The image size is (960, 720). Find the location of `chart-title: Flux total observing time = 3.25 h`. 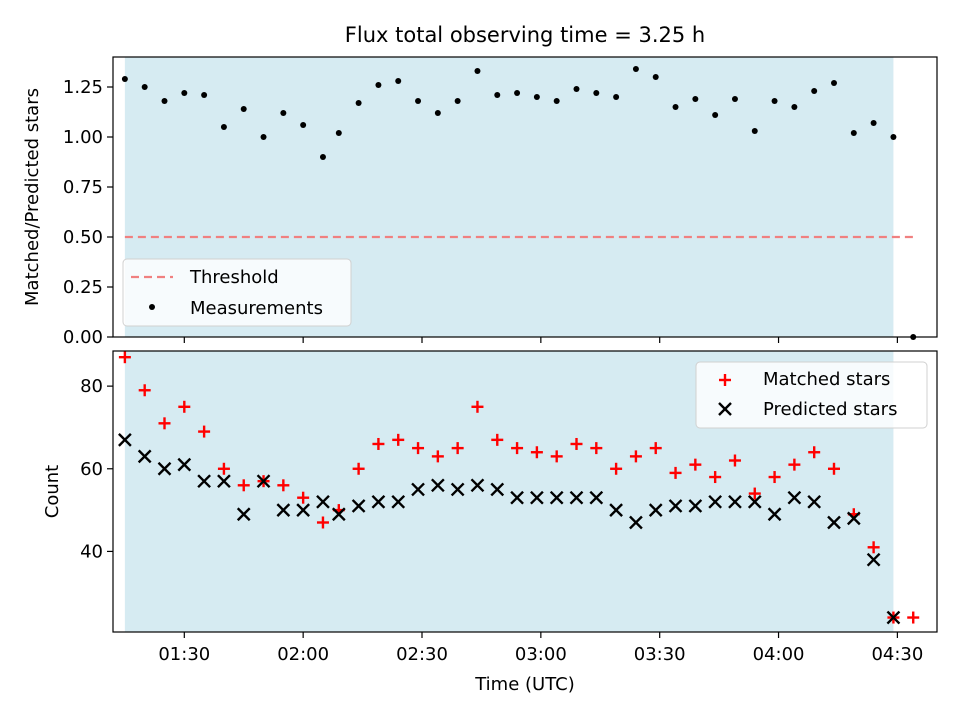

chart-title: Flux total observing time = 3.25 h is located at coordinates (525, 35).